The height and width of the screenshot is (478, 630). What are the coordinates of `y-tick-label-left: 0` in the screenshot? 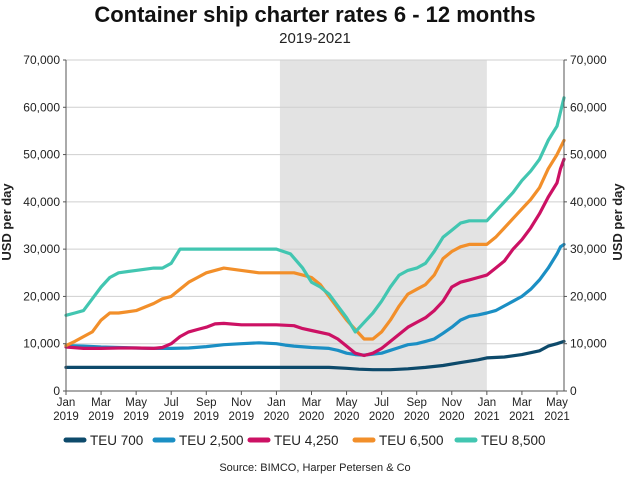 It's located at (56, 391).